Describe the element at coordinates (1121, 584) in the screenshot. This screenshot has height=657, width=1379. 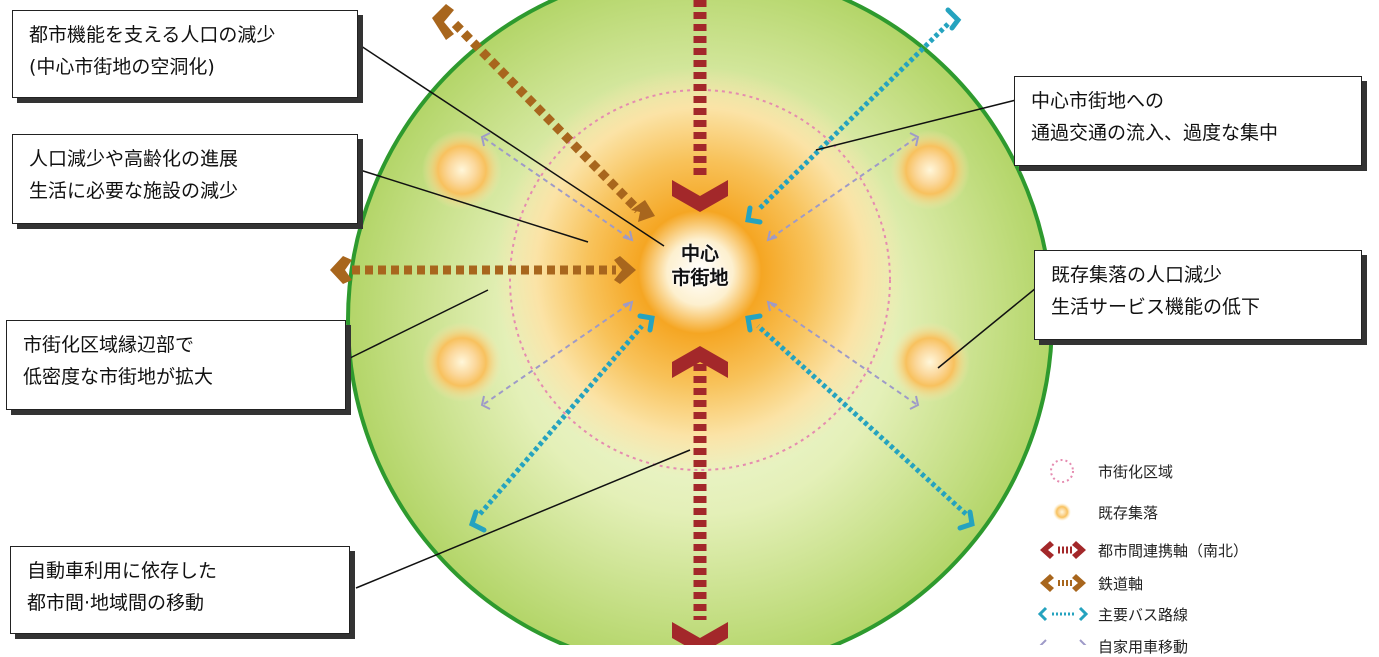
I see `legend-label-railway: 鉄道軸` at that location.